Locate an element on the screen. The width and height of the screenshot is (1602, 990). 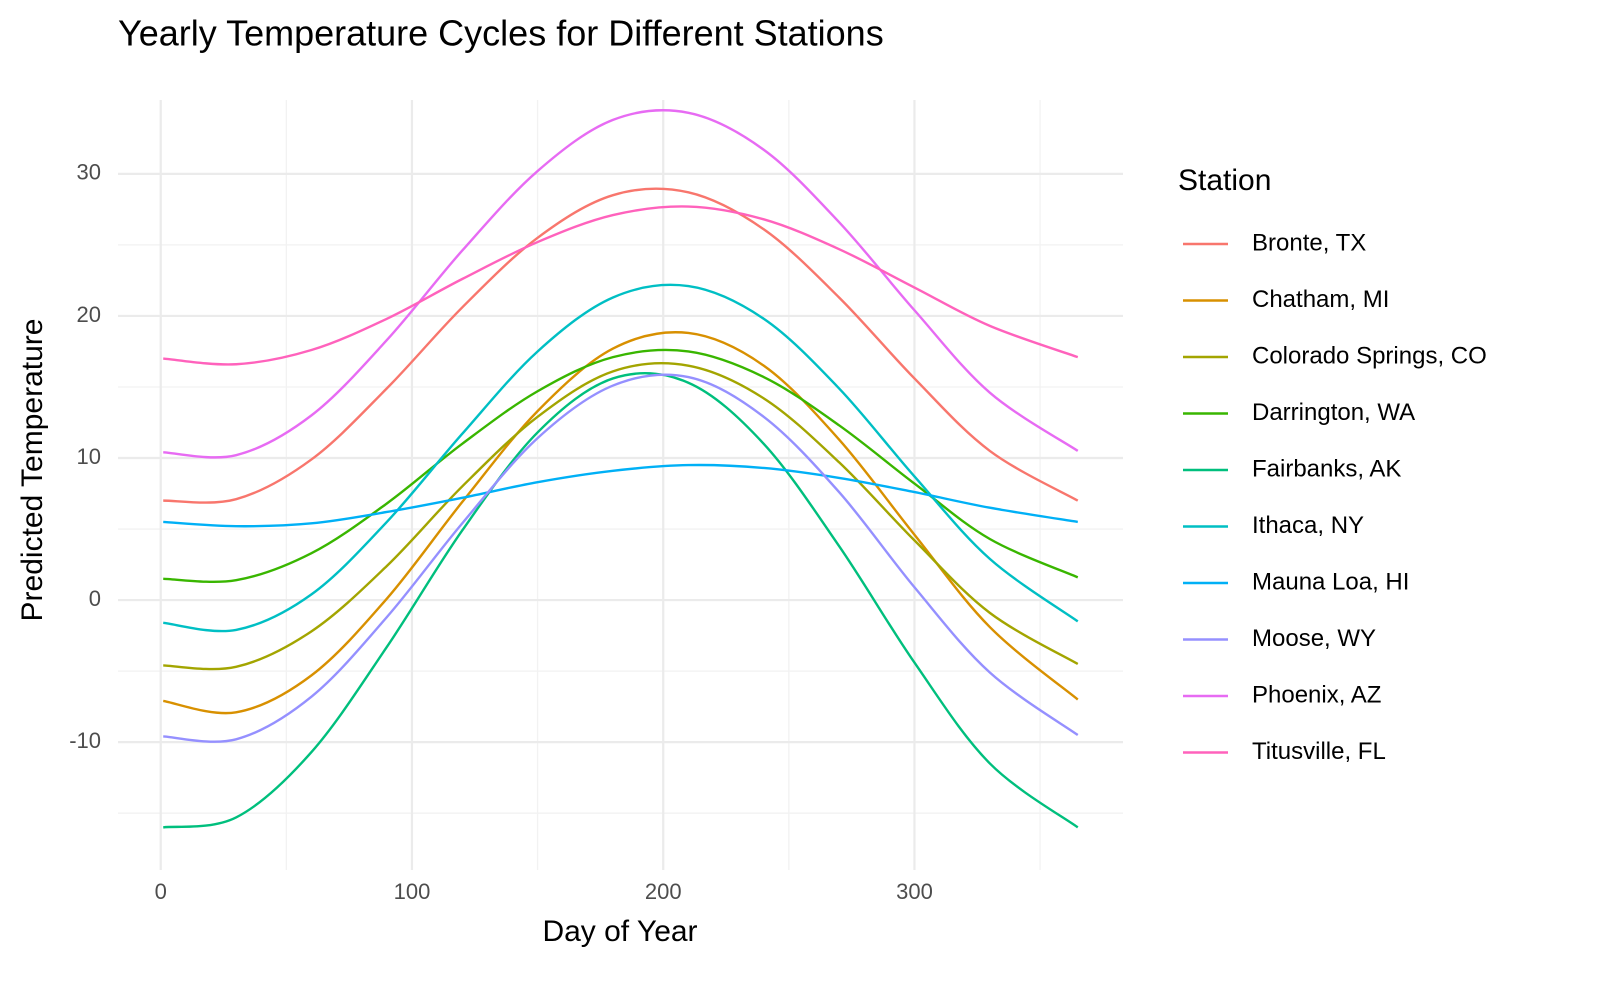
legend-label: Fairbanks, AK is located at coordinates (1326, 468).